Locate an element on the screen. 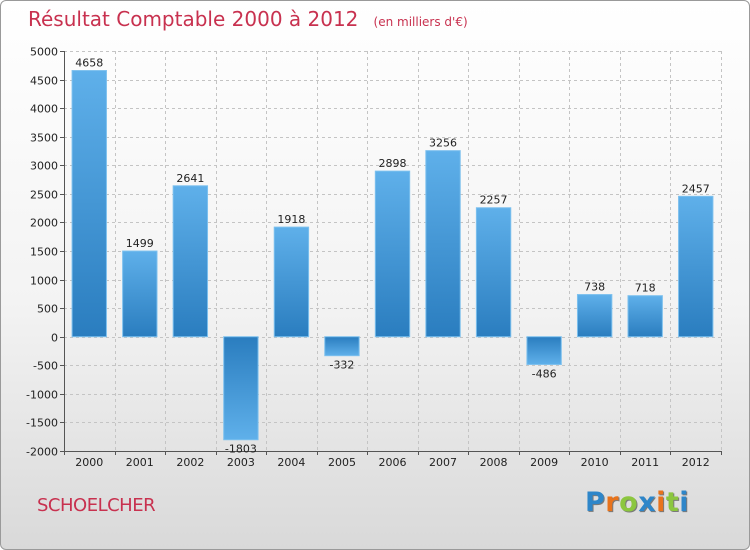 The width and height of the screenshot is (750, 550). bar-2004 is located at coordinates (291, 282).